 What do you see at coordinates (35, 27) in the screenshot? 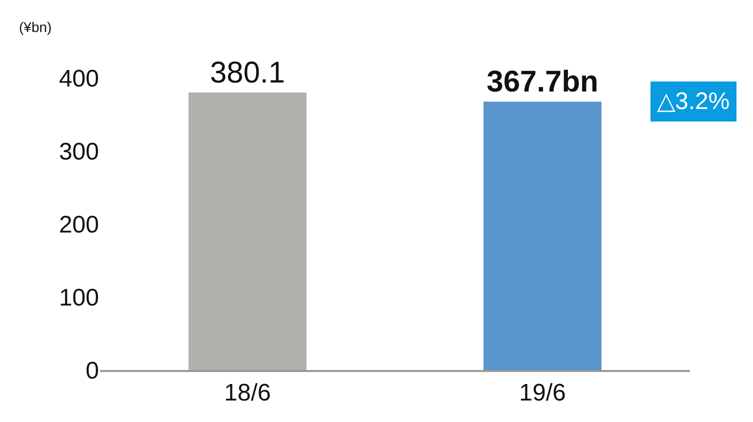
I see `y-axis-title: (¥bn)` at bounding box center [35, 27].